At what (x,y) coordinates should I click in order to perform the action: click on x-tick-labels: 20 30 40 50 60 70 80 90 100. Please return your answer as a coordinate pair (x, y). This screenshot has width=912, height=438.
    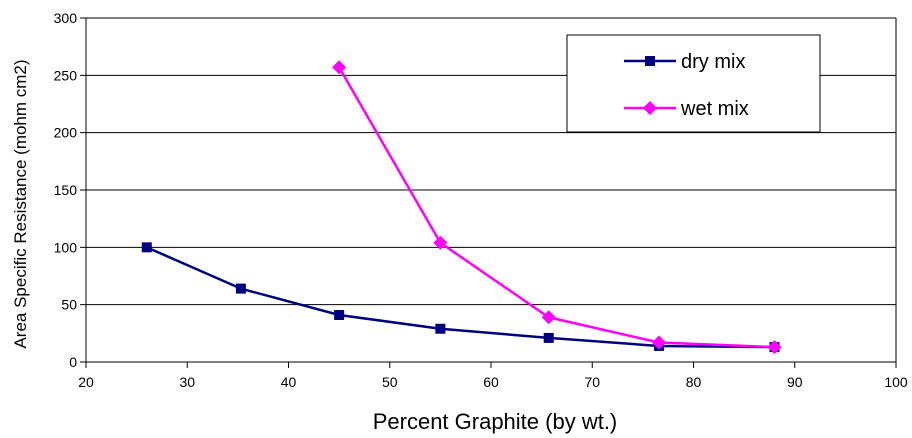
    Looking at the image, I should click on (493, 382).